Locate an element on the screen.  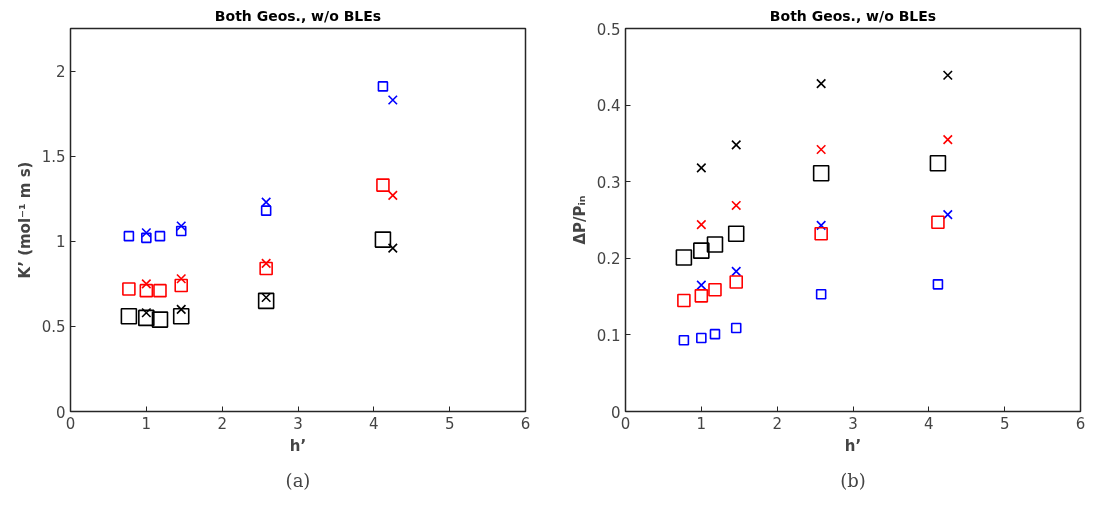
y-tick-label: 1 is located at coordinates (60, 242).